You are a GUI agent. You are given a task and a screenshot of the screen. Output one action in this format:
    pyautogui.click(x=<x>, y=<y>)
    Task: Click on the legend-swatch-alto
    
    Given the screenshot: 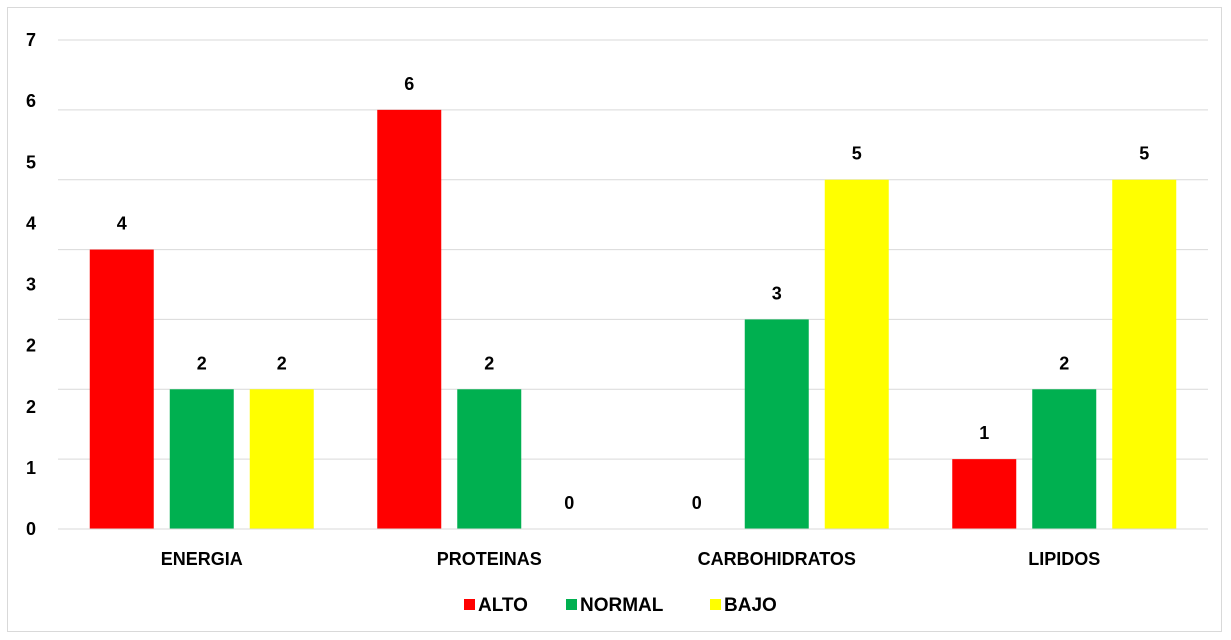 What is the action you would take?
    pyautogui.click(x=469, y=604)
    